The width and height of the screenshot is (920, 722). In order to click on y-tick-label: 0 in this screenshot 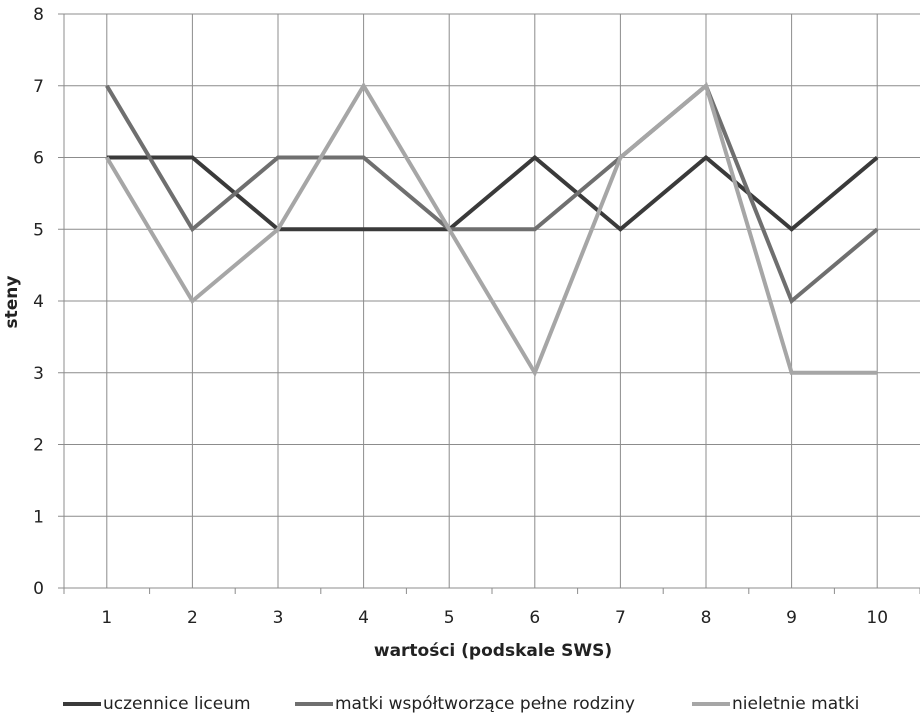, I will do `click(38, 589)`.